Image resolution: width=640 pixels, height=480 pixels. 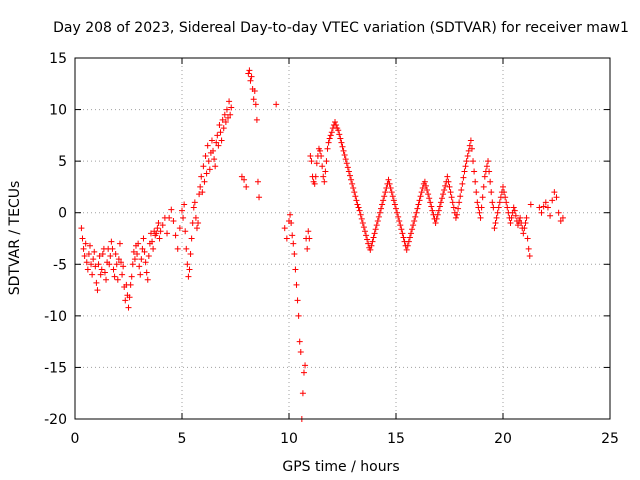 I want to click on x-tick-label: 20, so click(x=503, y=439).